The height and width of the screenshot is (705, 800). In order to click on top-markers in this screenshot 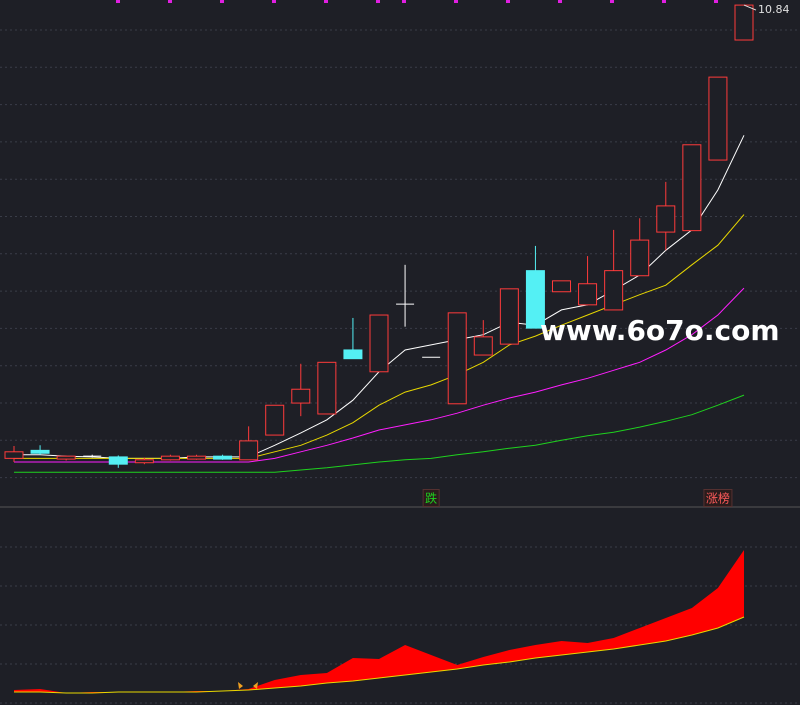, I will do `click(417, 1)`.